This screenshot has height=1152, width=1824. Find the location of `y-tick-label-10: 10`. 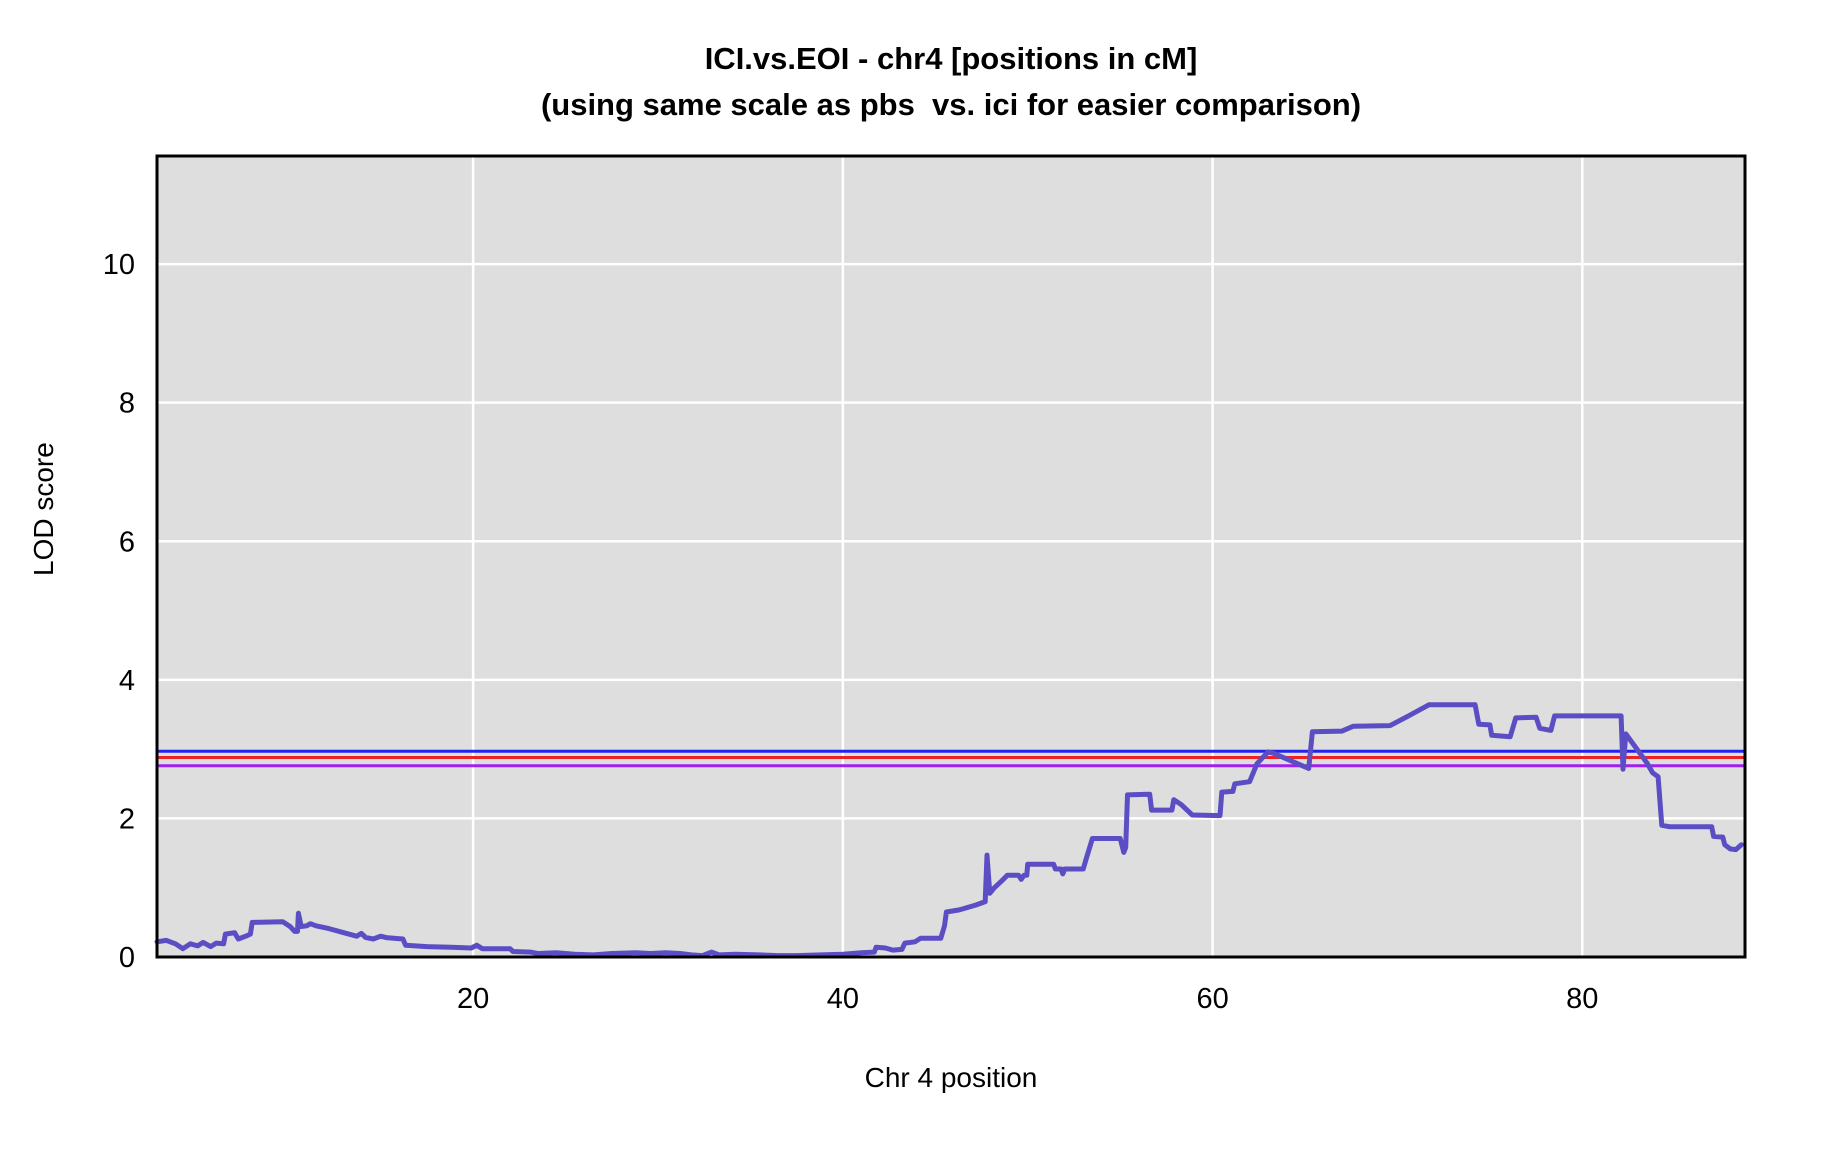

y-tick-label-10: 10 is located at coordinates (119, 265).